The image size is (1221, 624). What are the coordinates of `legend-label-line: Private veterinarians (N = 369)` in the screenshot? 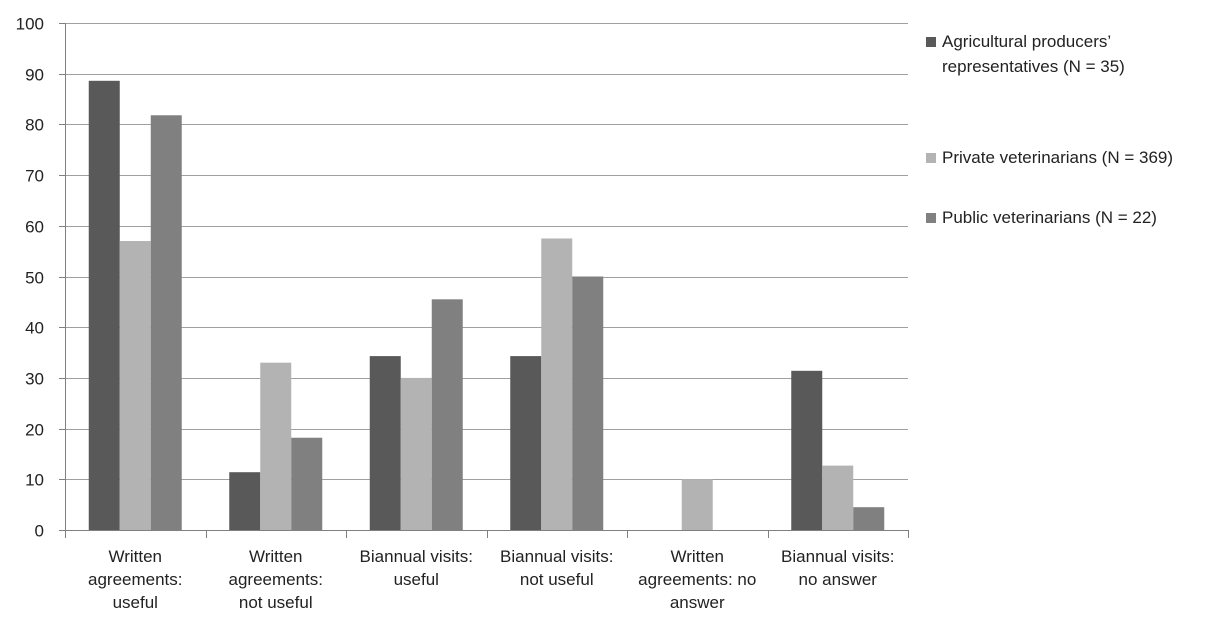 It's located at (1057, 157).